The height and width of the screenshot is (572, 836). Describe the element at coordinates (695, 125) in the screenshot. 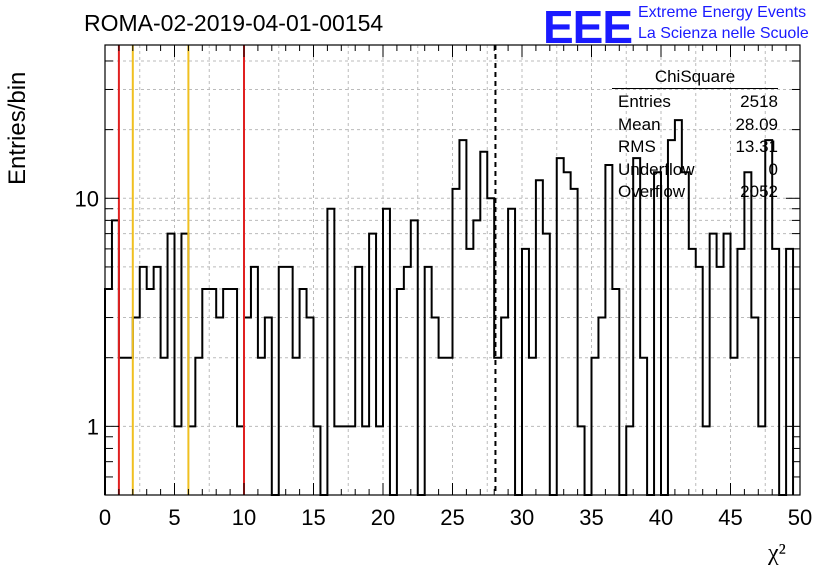

I see `stats-row-mean: Mean 28.09` at that location.